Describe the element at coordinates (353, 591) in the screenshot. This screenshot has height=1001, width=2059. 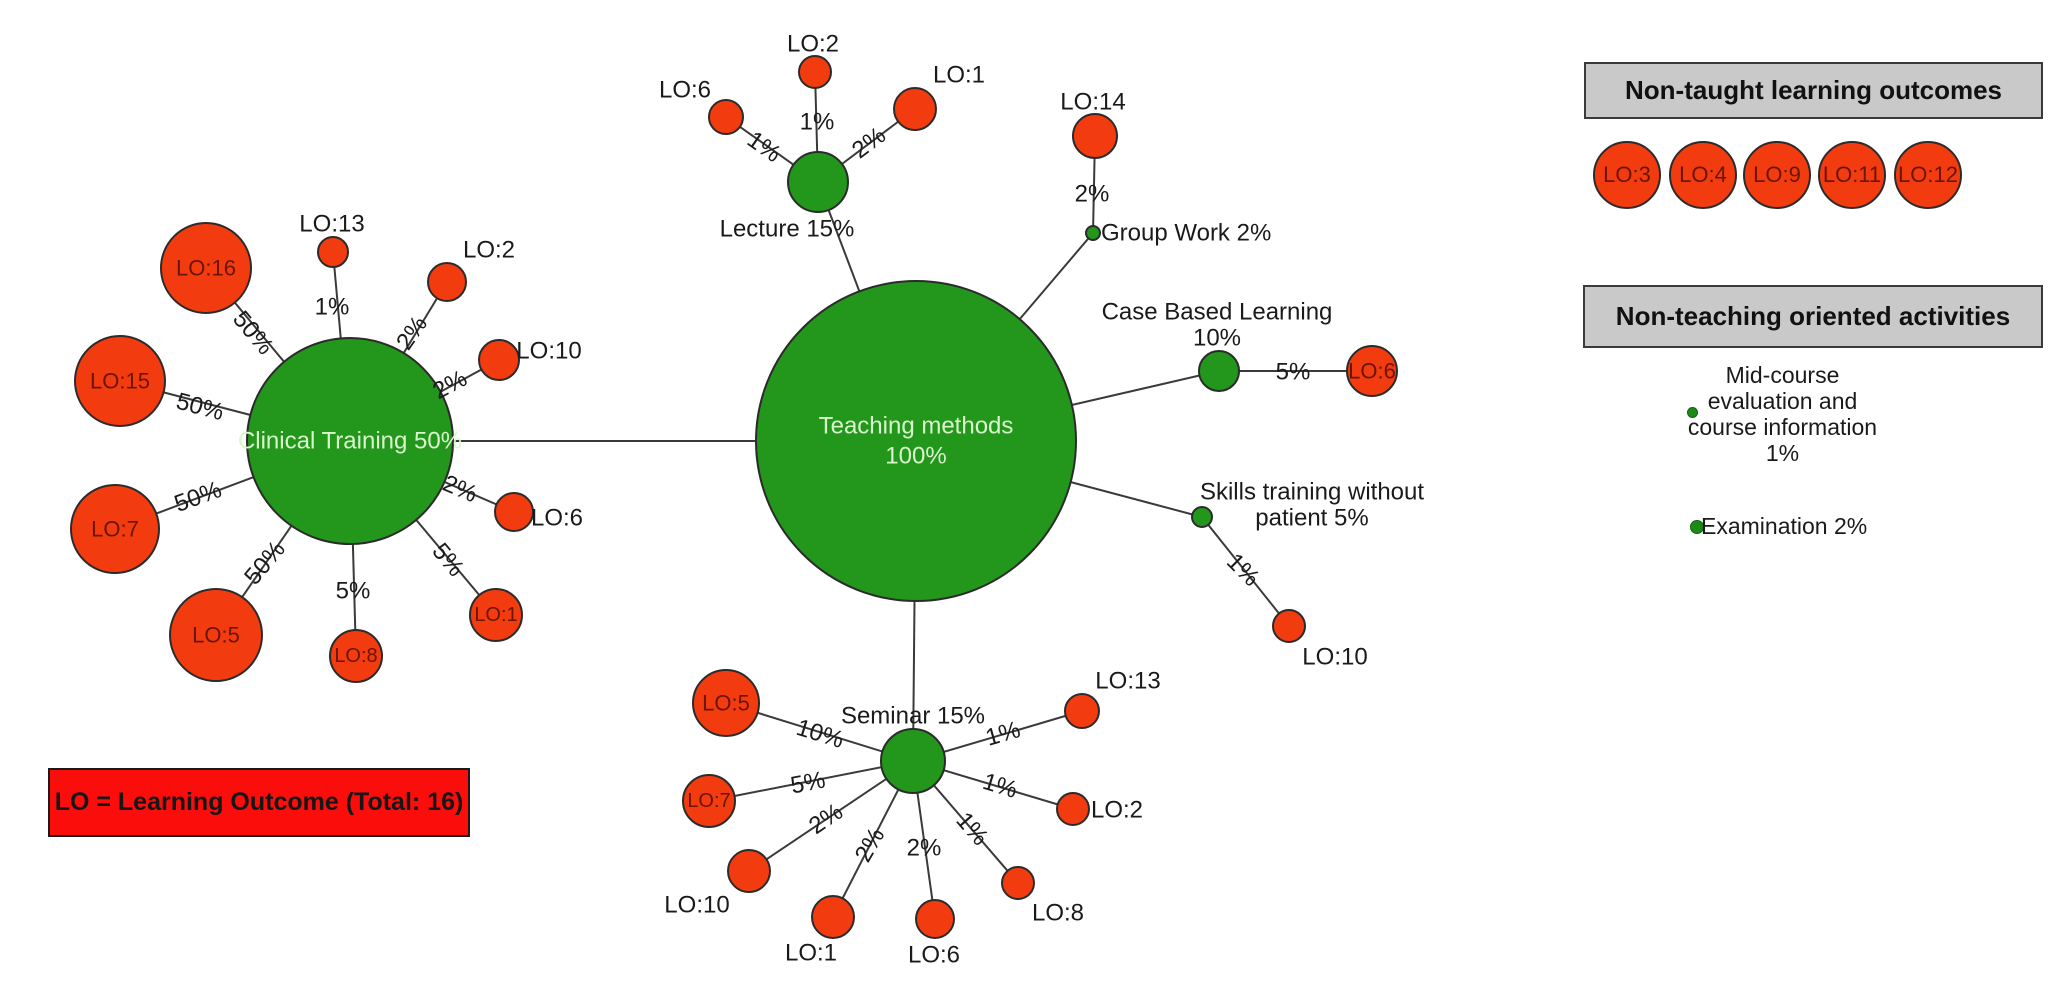
I see `edge-percent-label-16: 5%` at that location.